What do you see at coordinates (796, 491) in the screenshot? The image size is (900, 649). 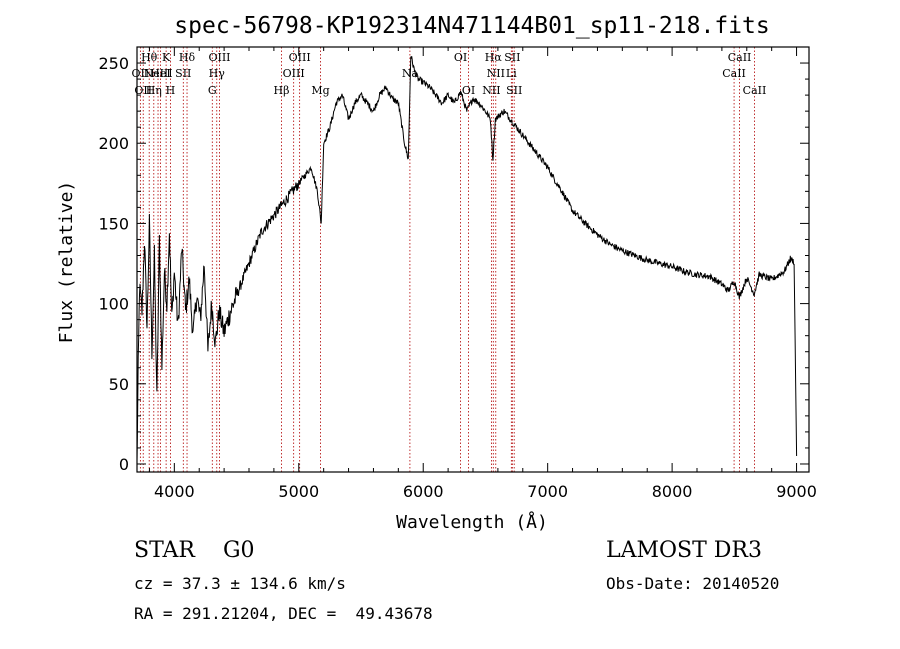 I see `x-tick-label: 9000` at bounding box center [796, 491].